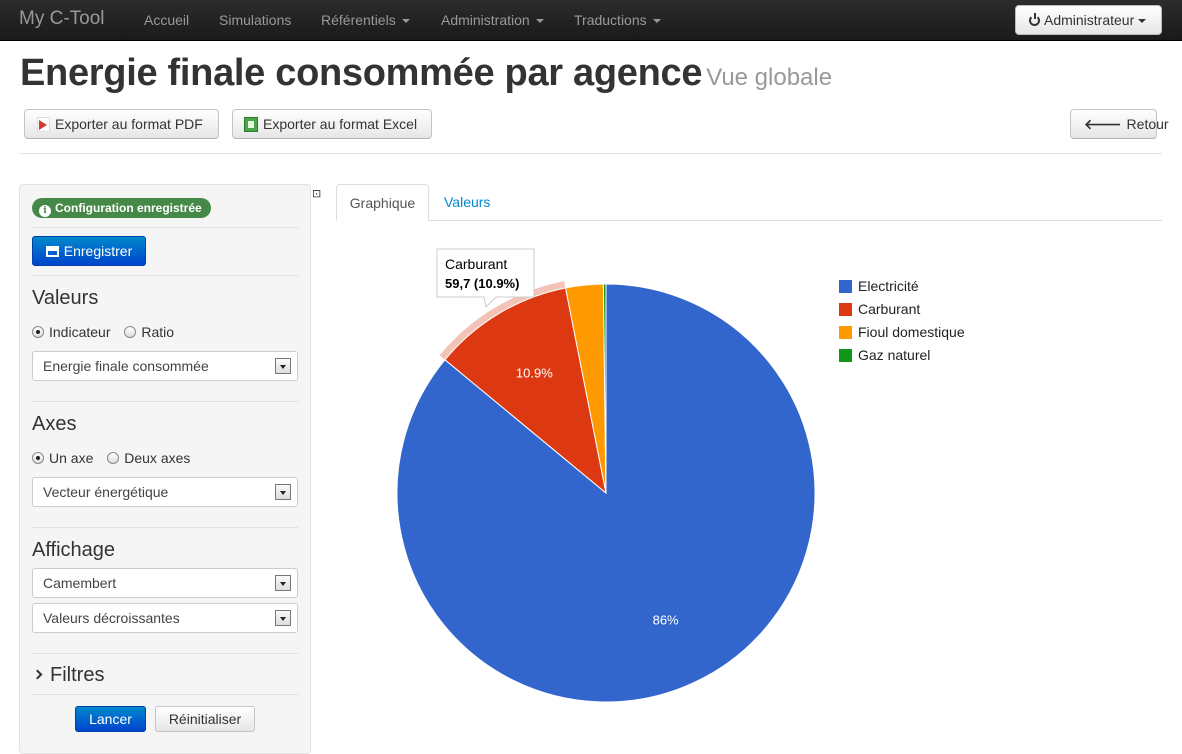  What do you see at coordinates (165, 492) in the screenshot?
I see `axes-select: Vecteur énergétique` at bounding box center [165, 492].